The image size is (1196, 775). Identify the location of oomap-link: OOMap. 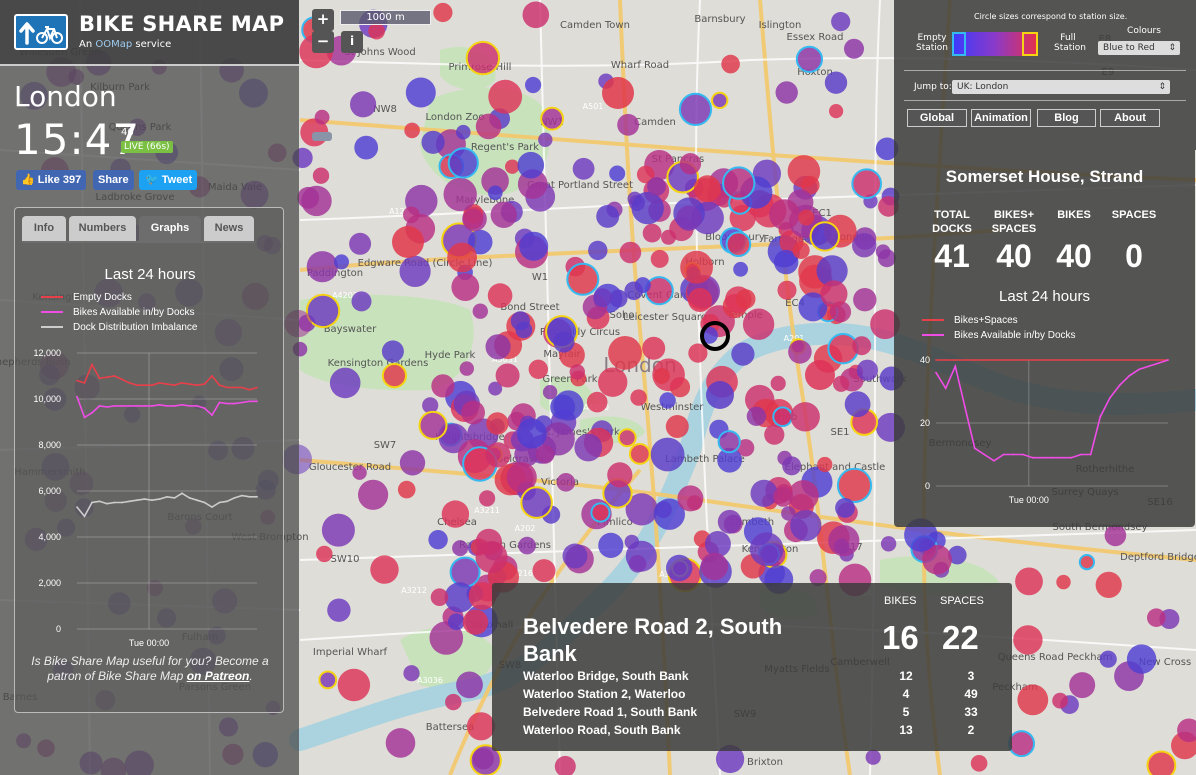
(114, 44).